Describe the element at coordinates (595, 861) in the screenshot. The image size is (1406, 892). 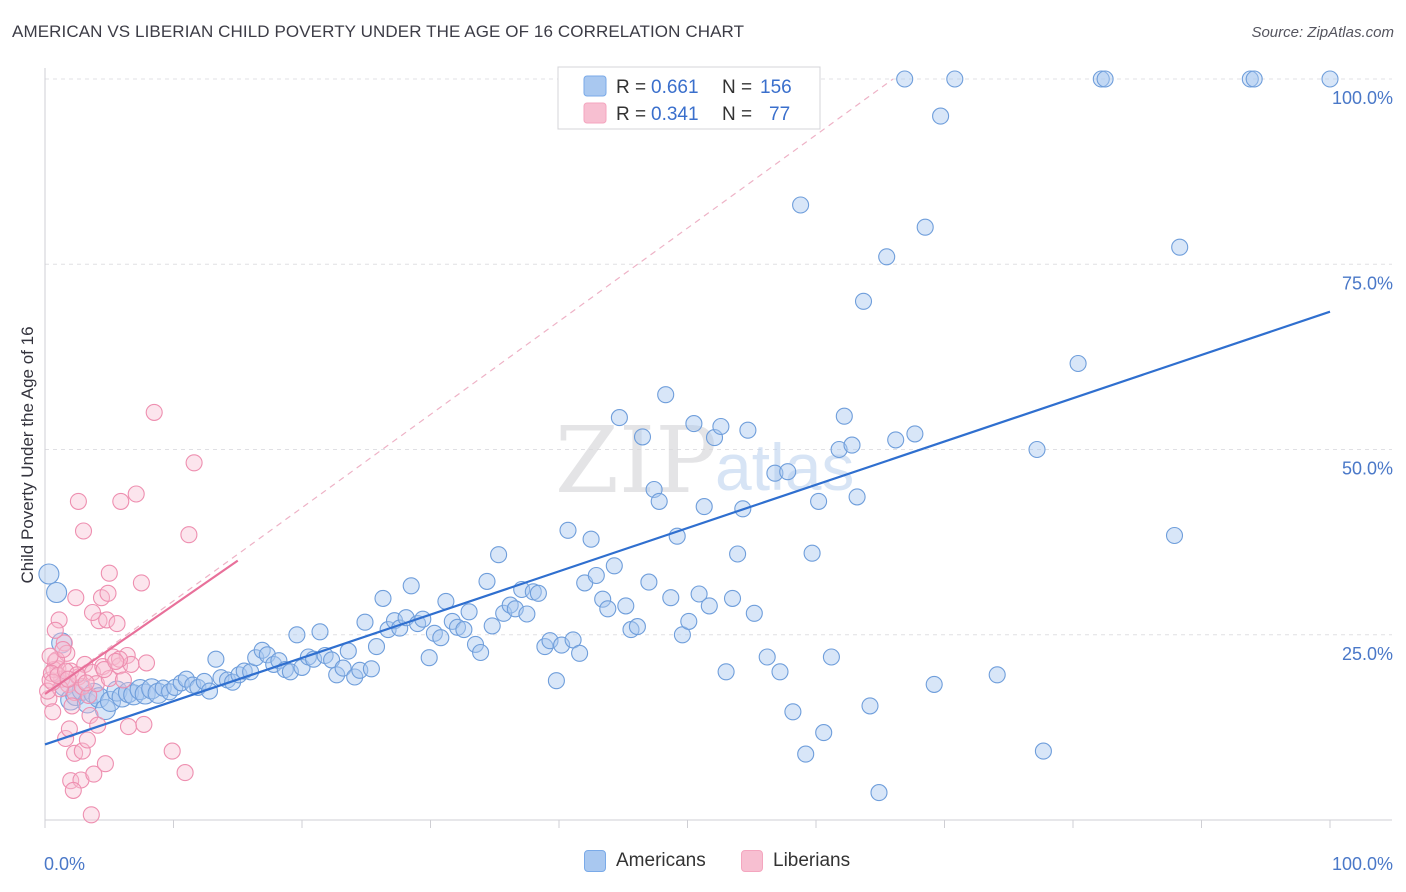
I see `series-swatch-americans` at that location.